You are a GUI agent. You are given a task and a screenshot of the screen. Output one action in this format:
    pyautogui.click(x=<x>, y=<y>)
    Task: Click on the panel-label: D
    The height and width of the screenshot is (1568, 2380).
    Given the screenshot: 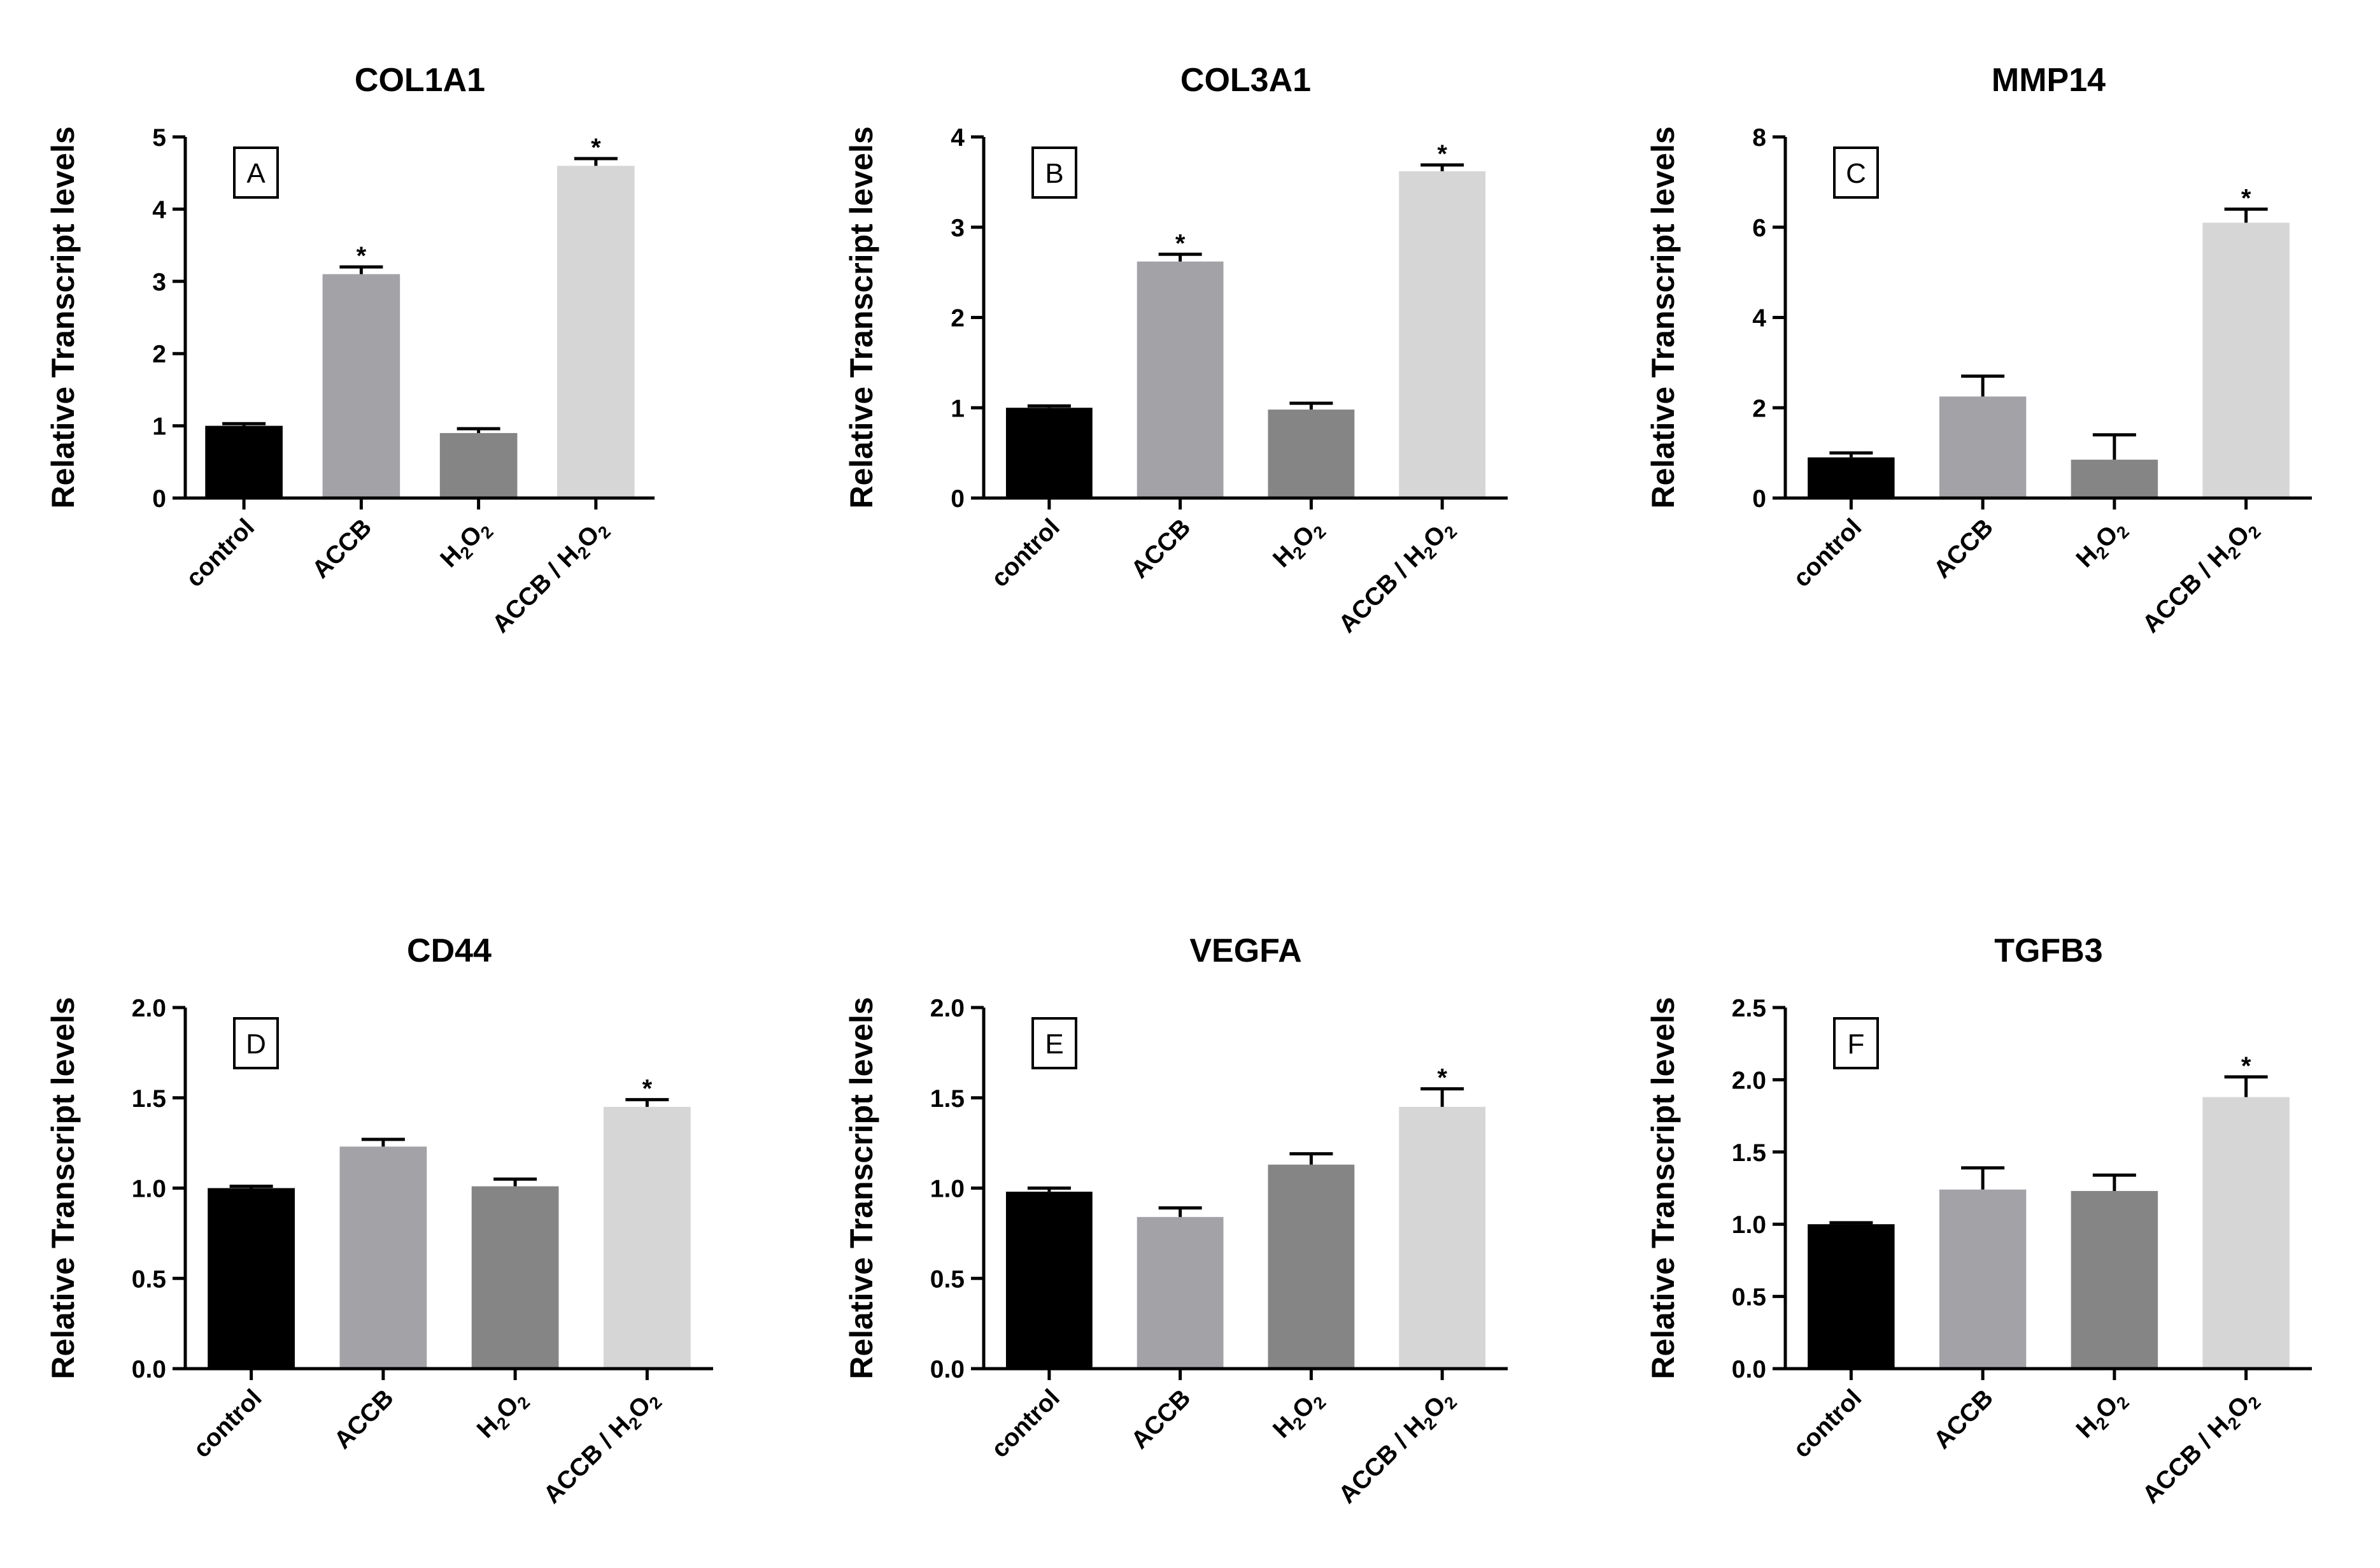 What is the action you would take?
    pyautogui.click(x=256, y=1044)
    